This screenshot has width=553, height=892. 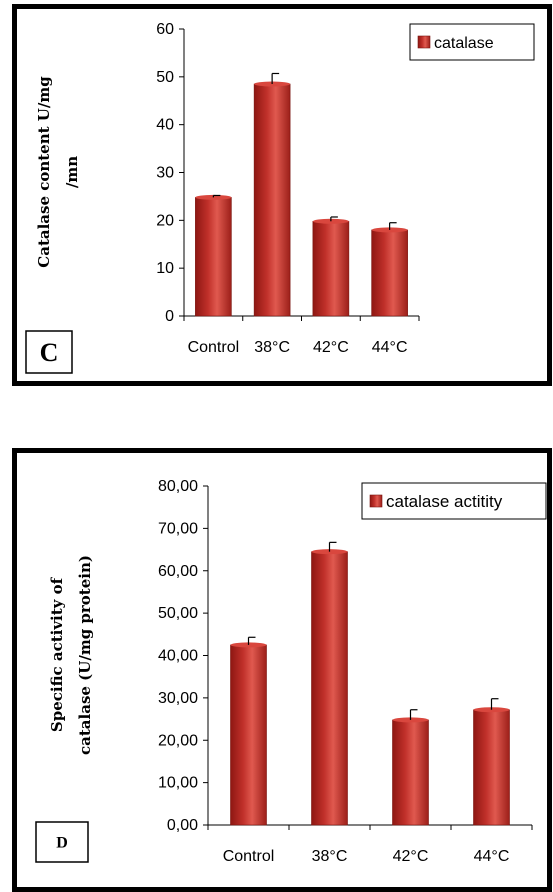 I want to click on panel-label: C, so click(x=49, y=352).